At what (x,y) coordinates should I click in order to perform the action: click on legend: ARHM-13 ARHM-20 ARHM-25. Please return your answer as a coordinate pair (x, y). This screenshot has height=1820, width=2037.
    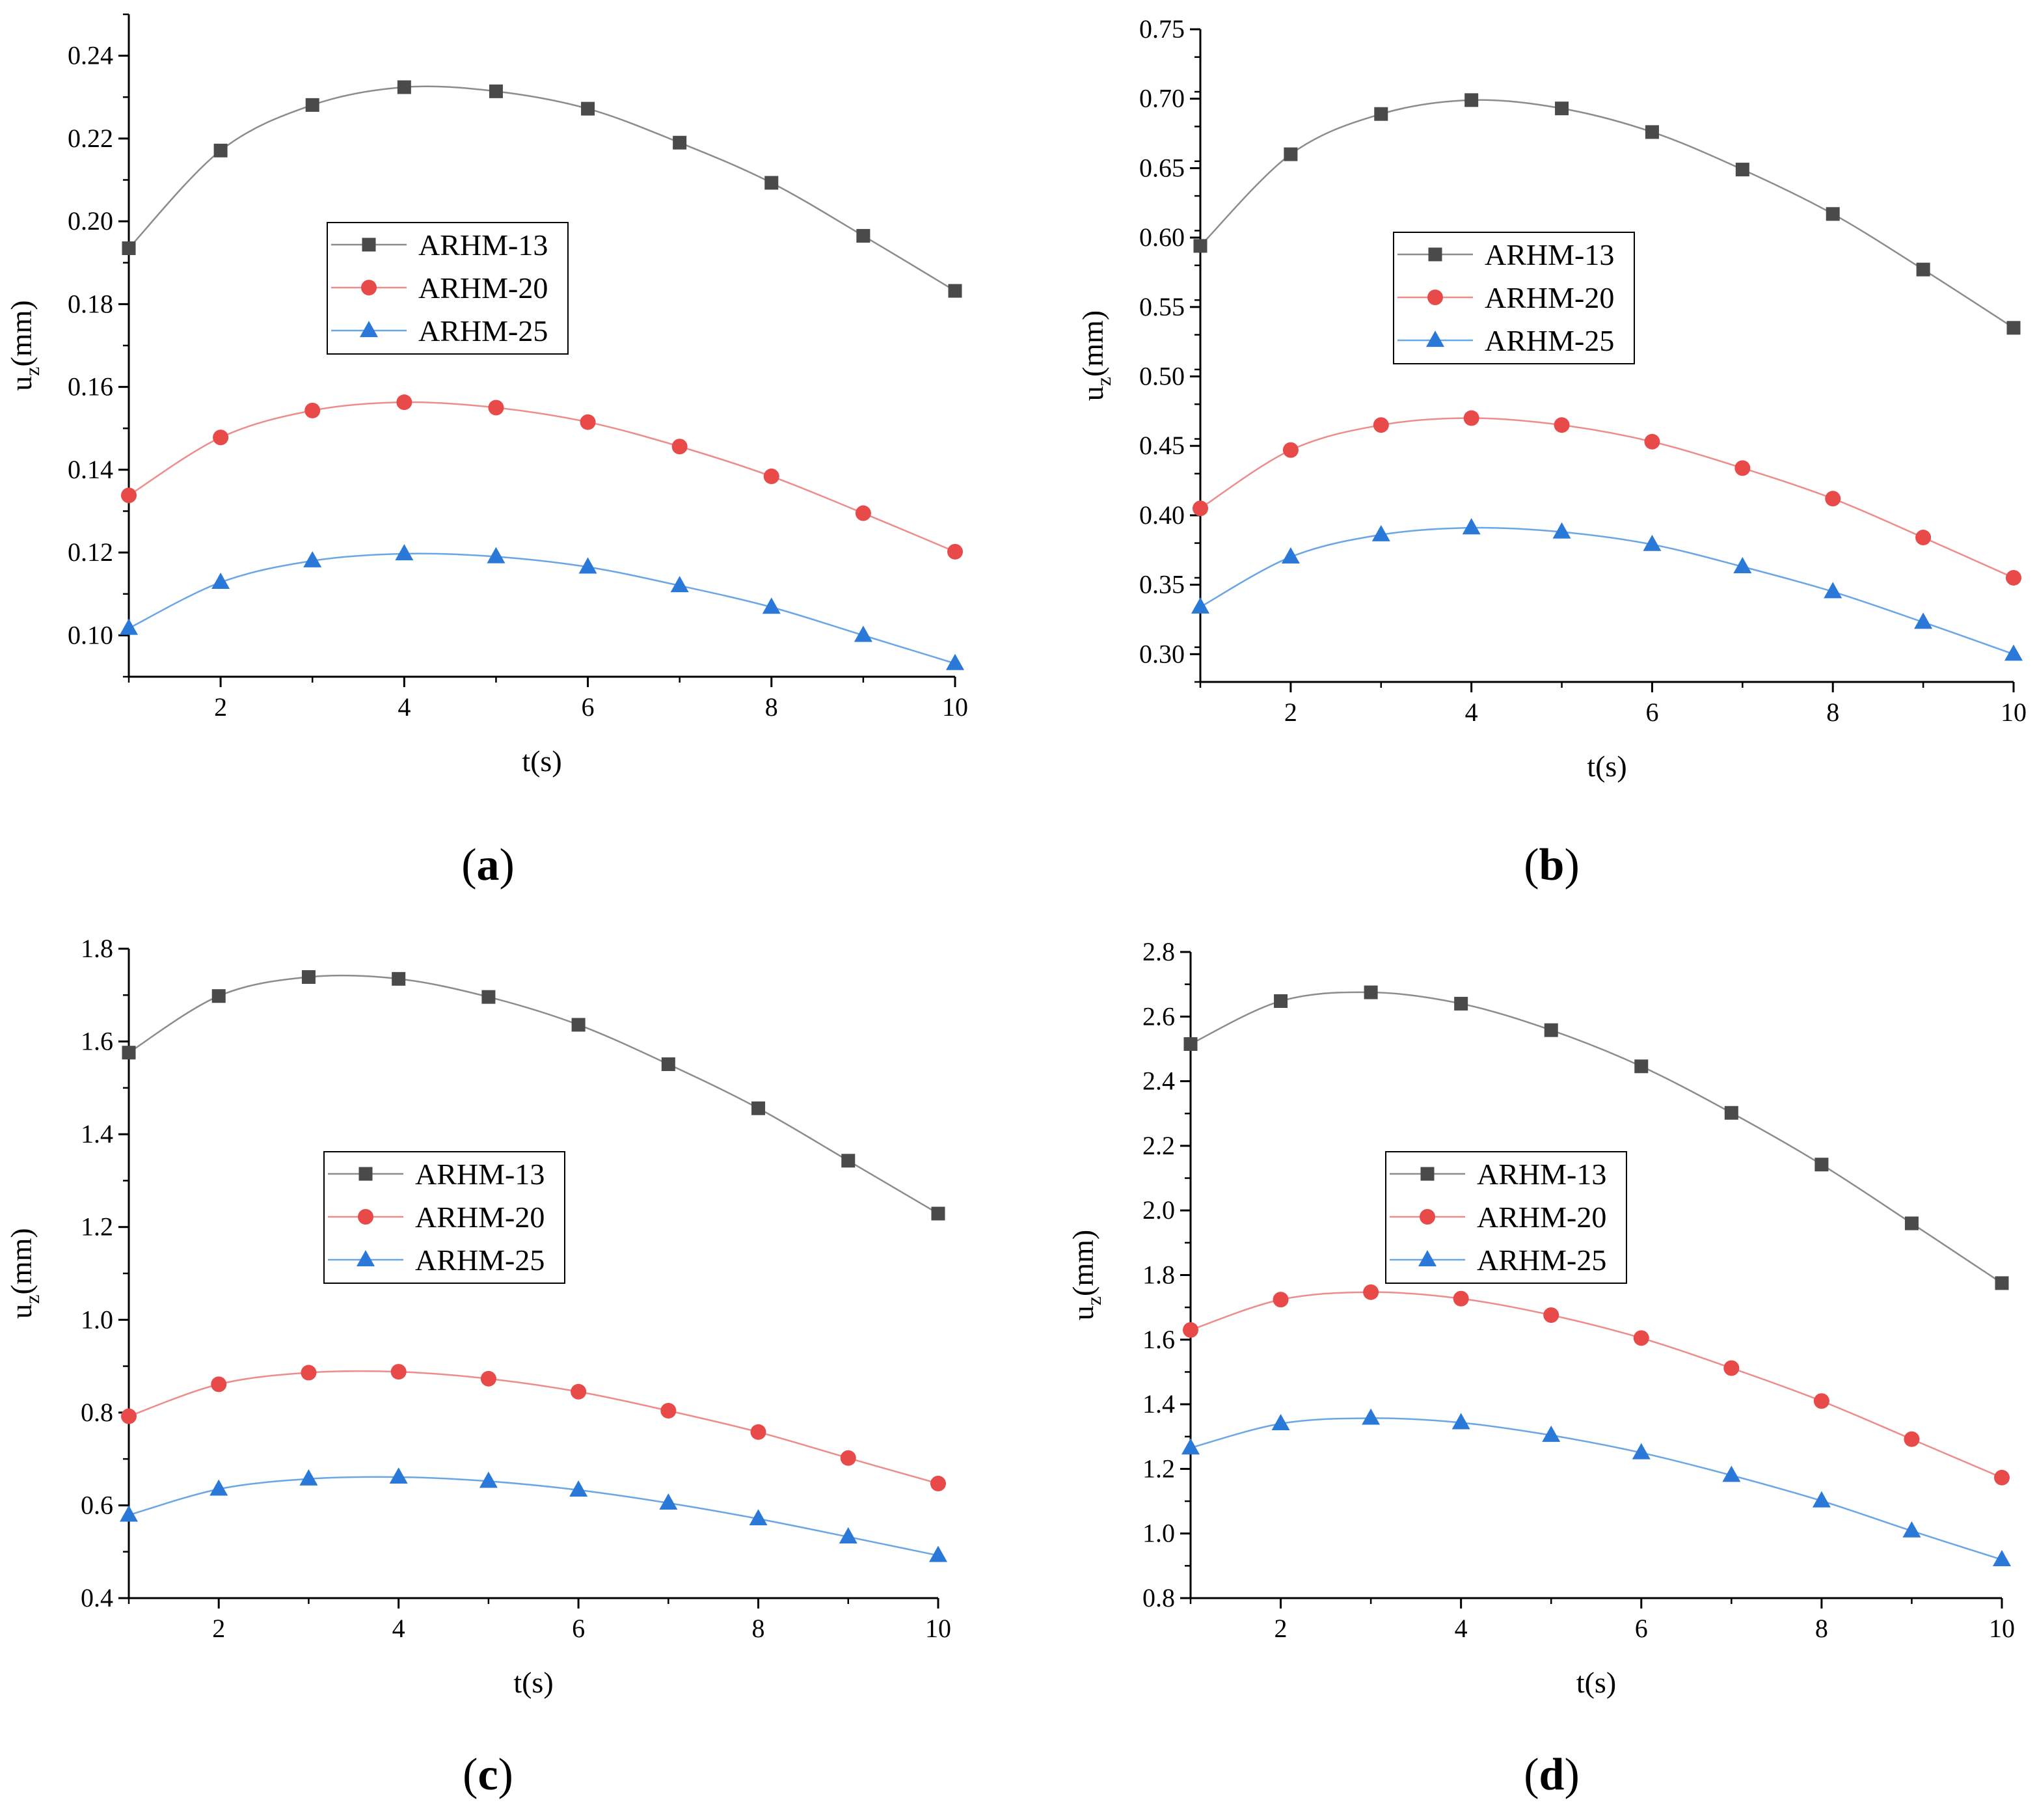
    Looking at the image, I should click on (448, 288).